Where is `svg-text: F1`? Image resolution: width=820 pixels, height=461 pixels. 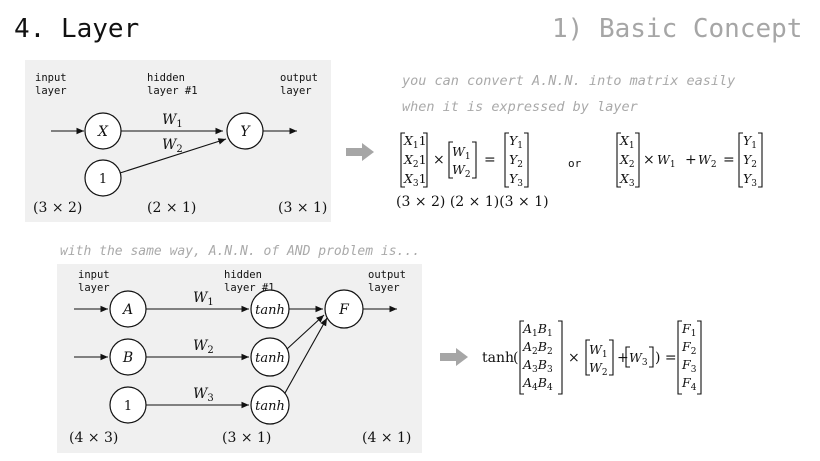
svg-text: F1 is located at coordinates (688, 330).